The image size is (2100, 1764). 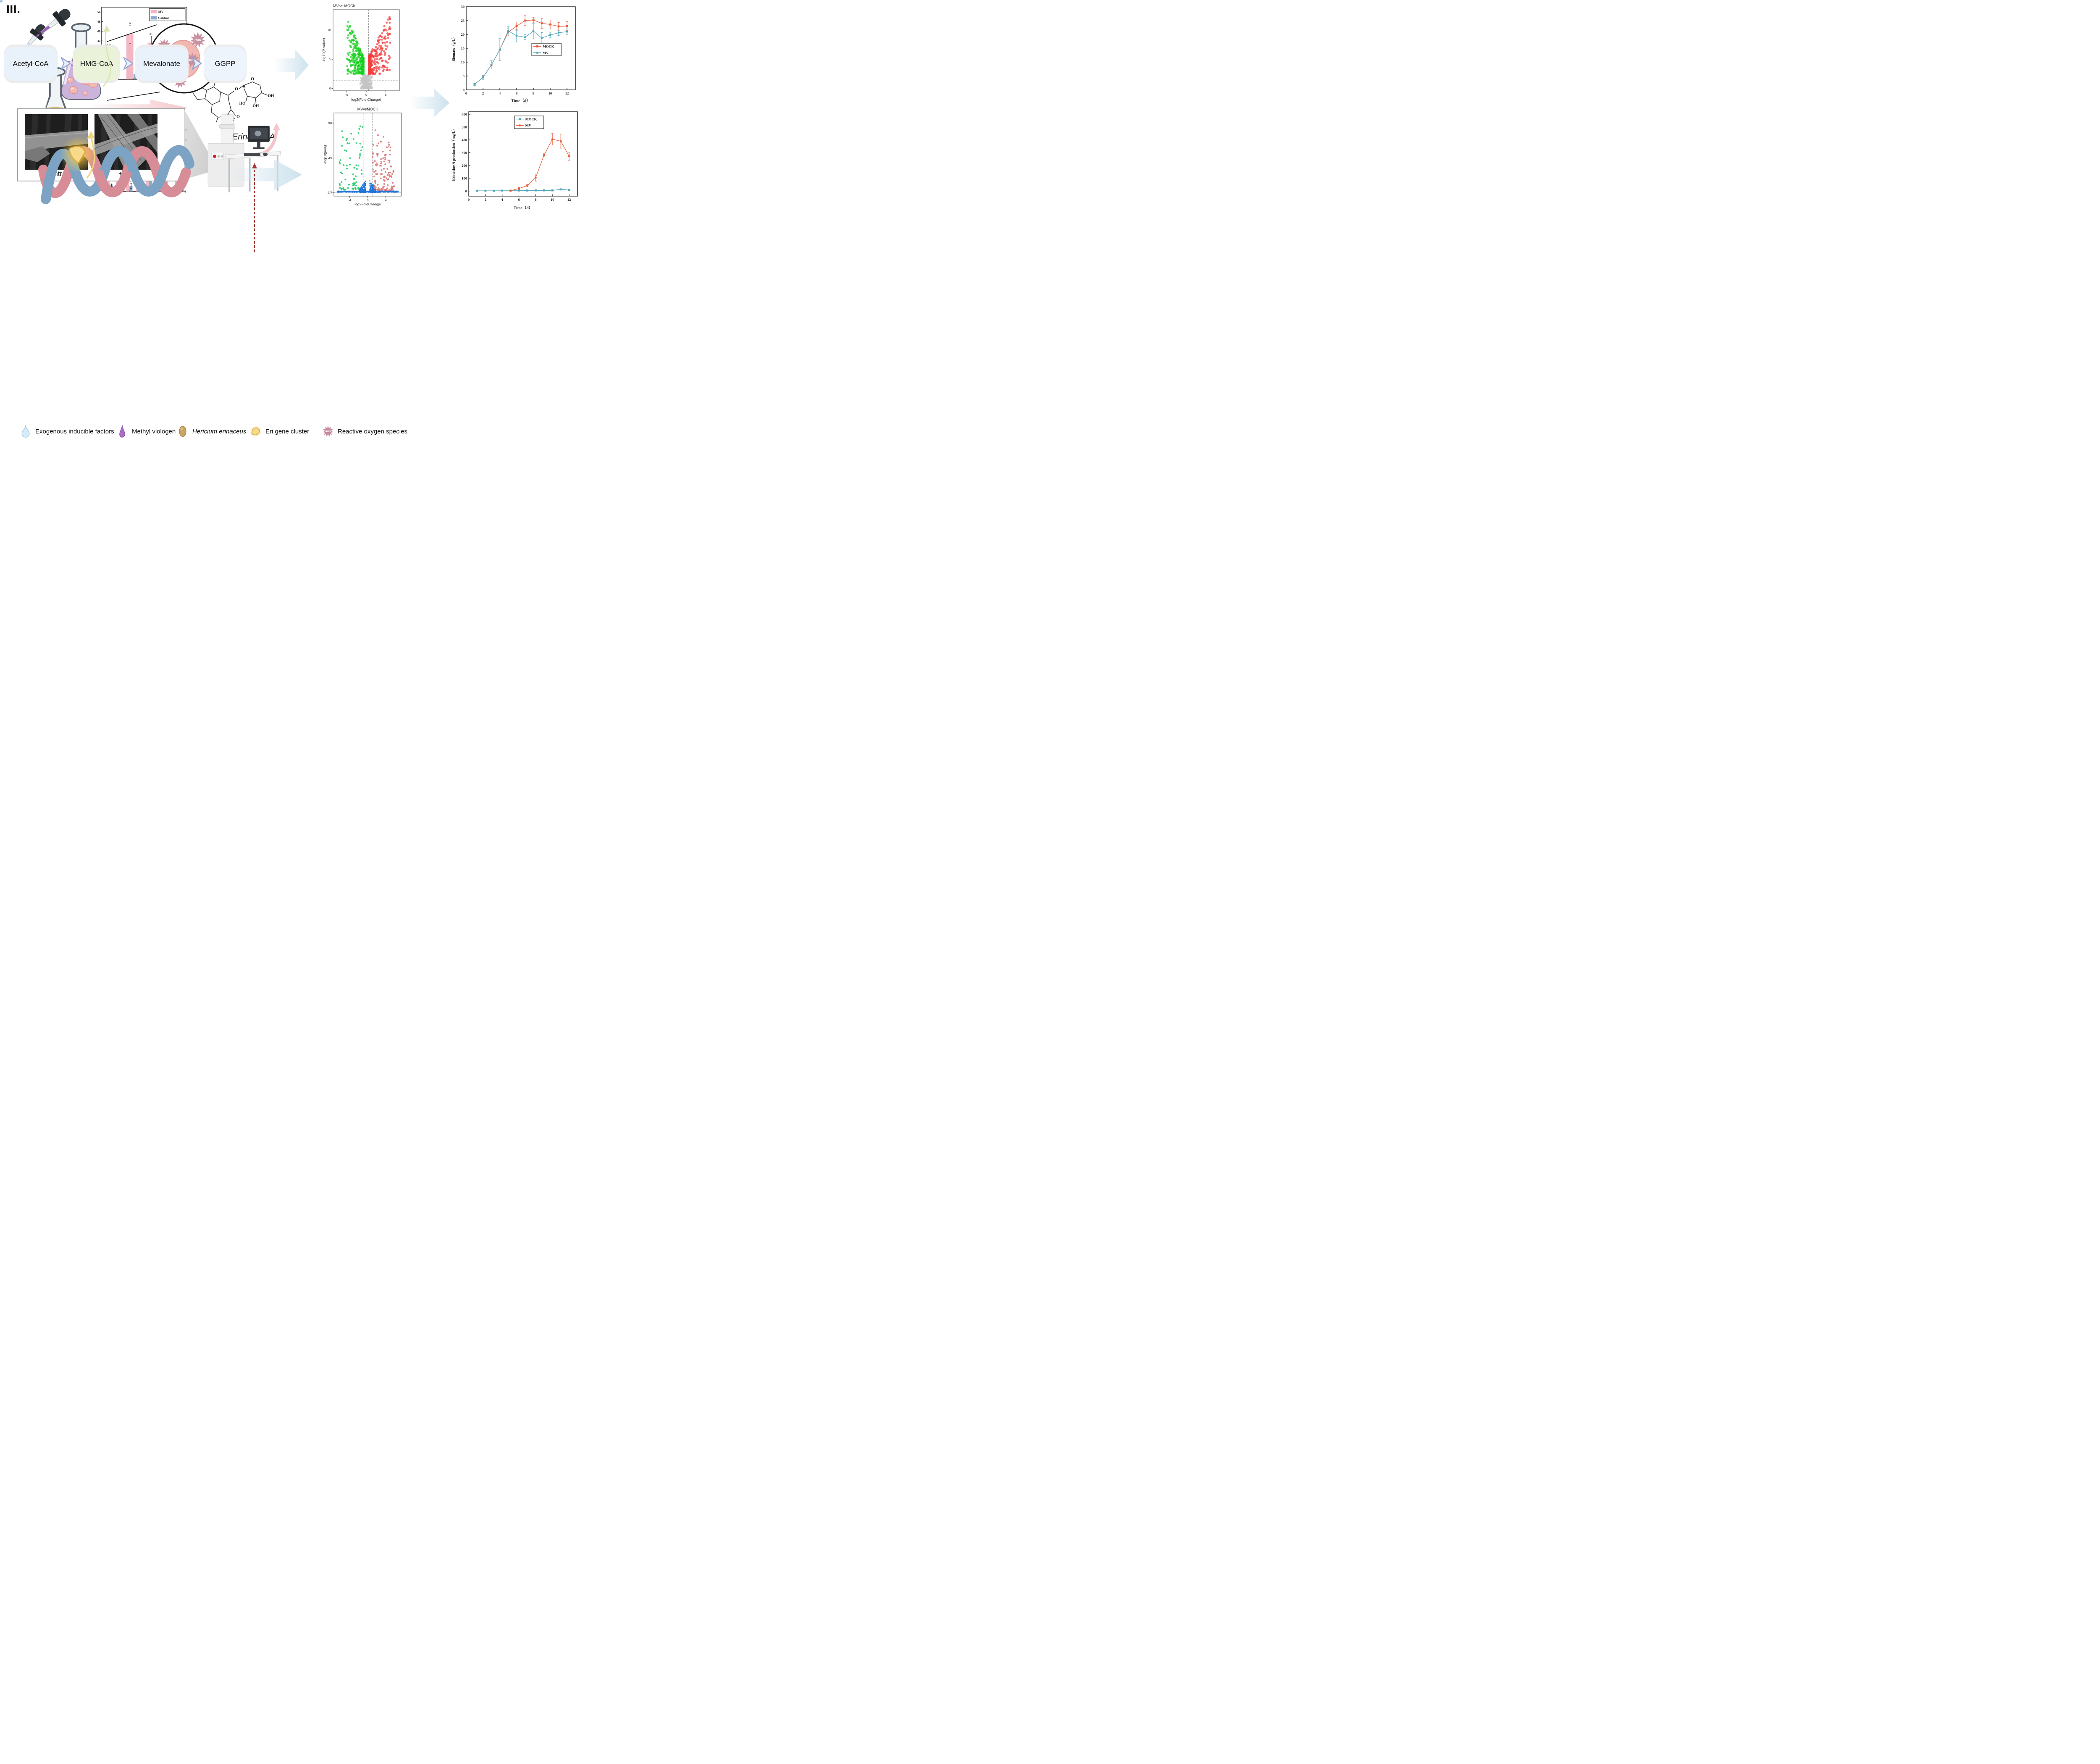 What do you see at coordinates (25, 431) in the screenshot?
I see `droplet-blue-icon` at bounding box center [25, 431].